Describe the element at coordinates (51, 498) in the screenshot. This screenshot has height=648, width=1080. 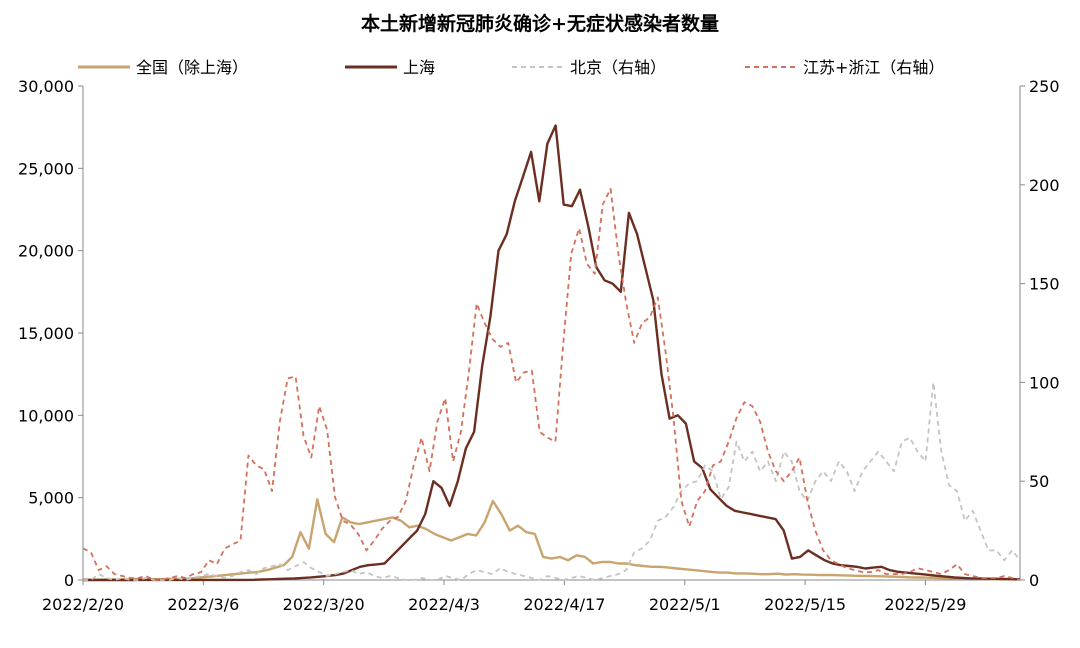
I see `left-tick-label: 5,000` at that location.